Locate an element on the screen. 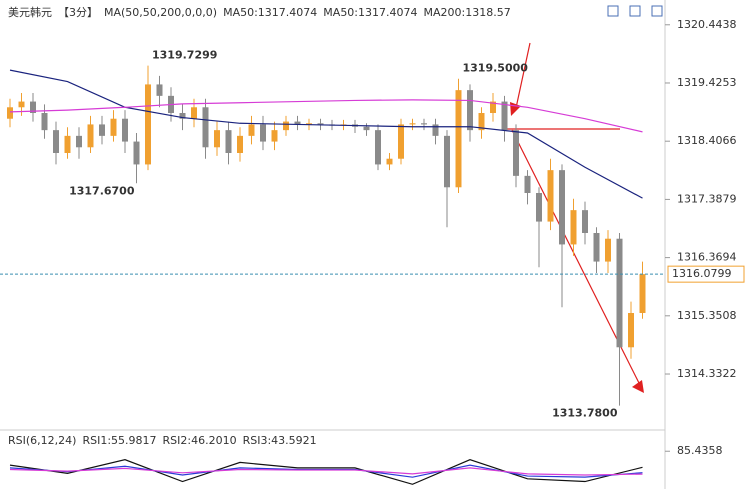  price-annotation: 1319.5000 is located at coordinates (496, 68).